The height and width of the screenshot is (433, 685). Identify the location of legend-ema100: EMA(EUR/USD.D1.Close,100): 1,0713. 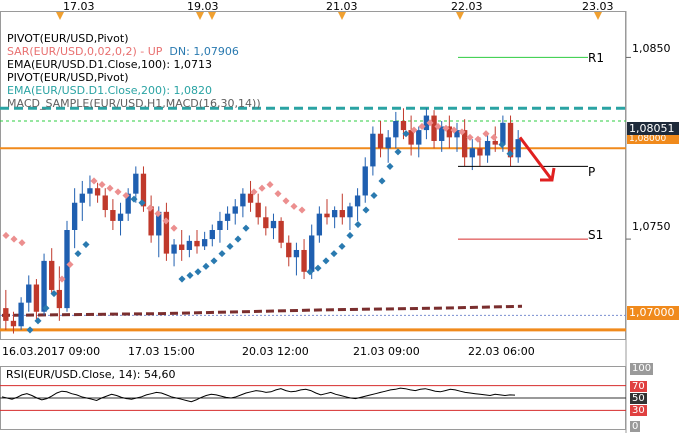
(110, 64).